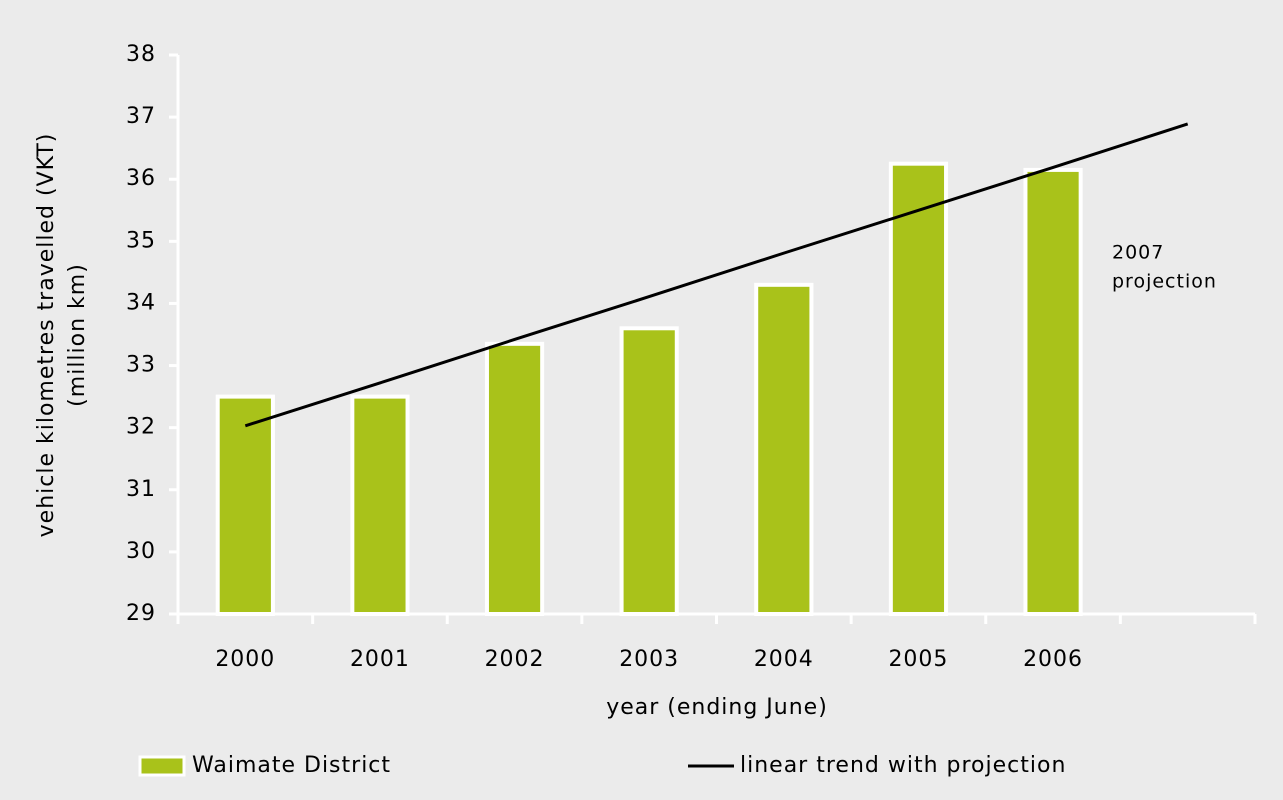 This screenshot has height=800, width=1283. I want to click on y-tick-label: 37, so click(141, 116).